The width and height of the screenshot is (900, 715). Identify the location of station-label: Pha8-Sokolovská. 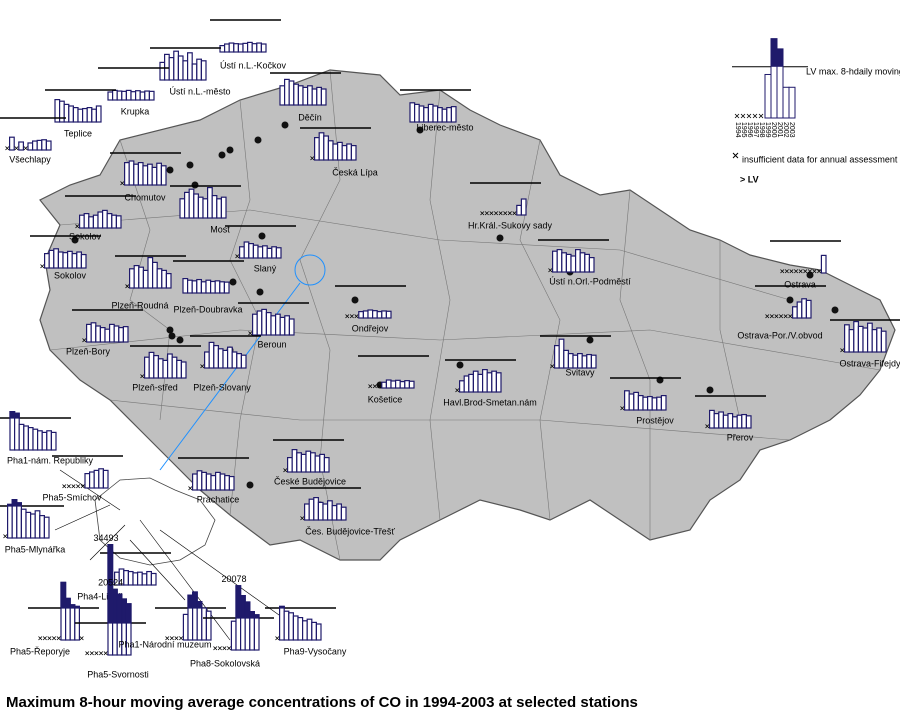
(225, 663).